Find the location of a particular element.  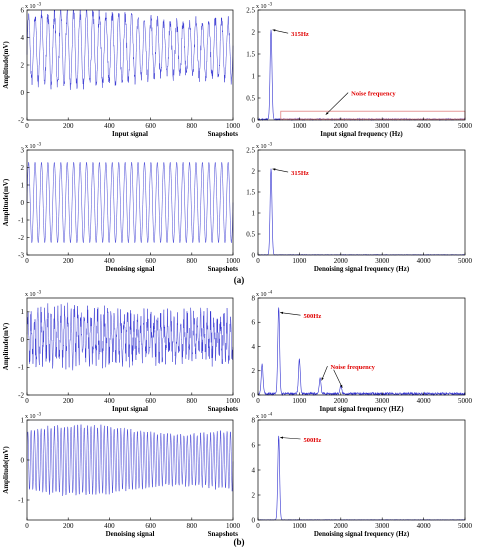

exponent-label-a1: x 10 -3 is located at coordinates (33, 7).